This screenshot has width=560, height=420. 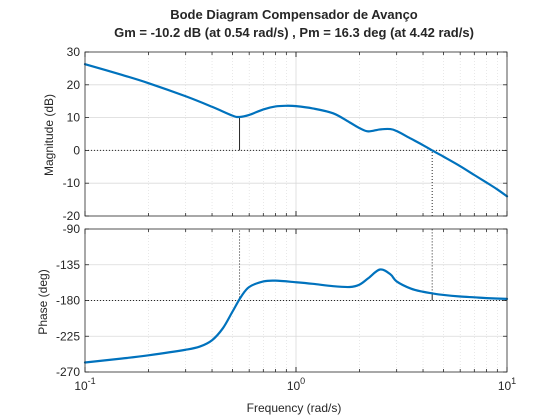 I want to click on phase-y-tick-label: -135, so click(x=68, y=265).